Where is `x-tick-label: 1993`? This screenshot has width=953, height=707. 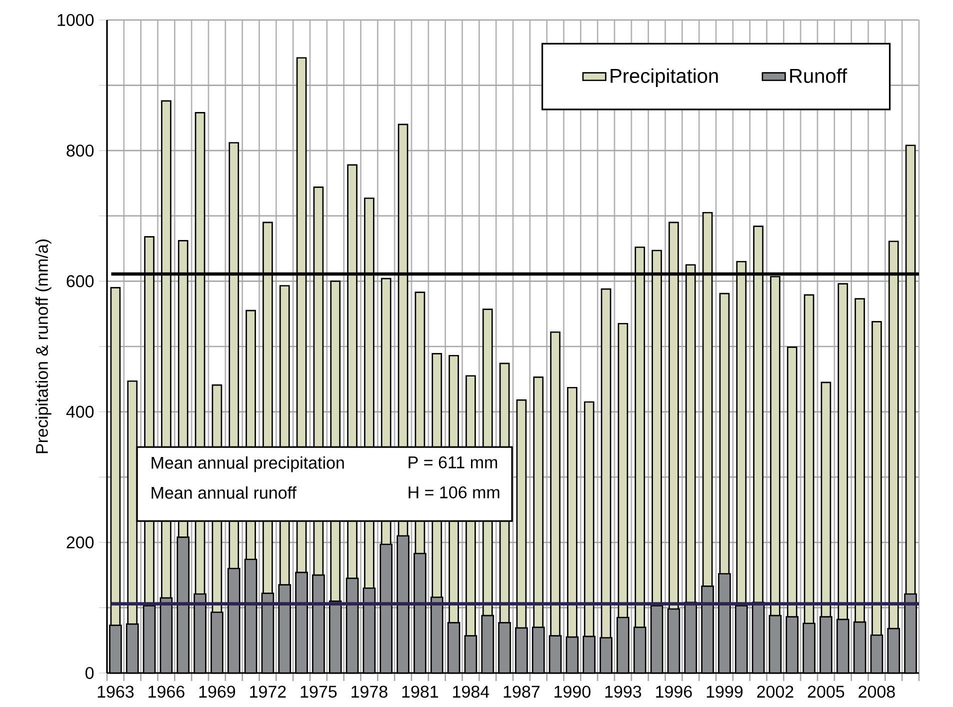 x-tick-label: 1993 is located at coordinates (623, 692).